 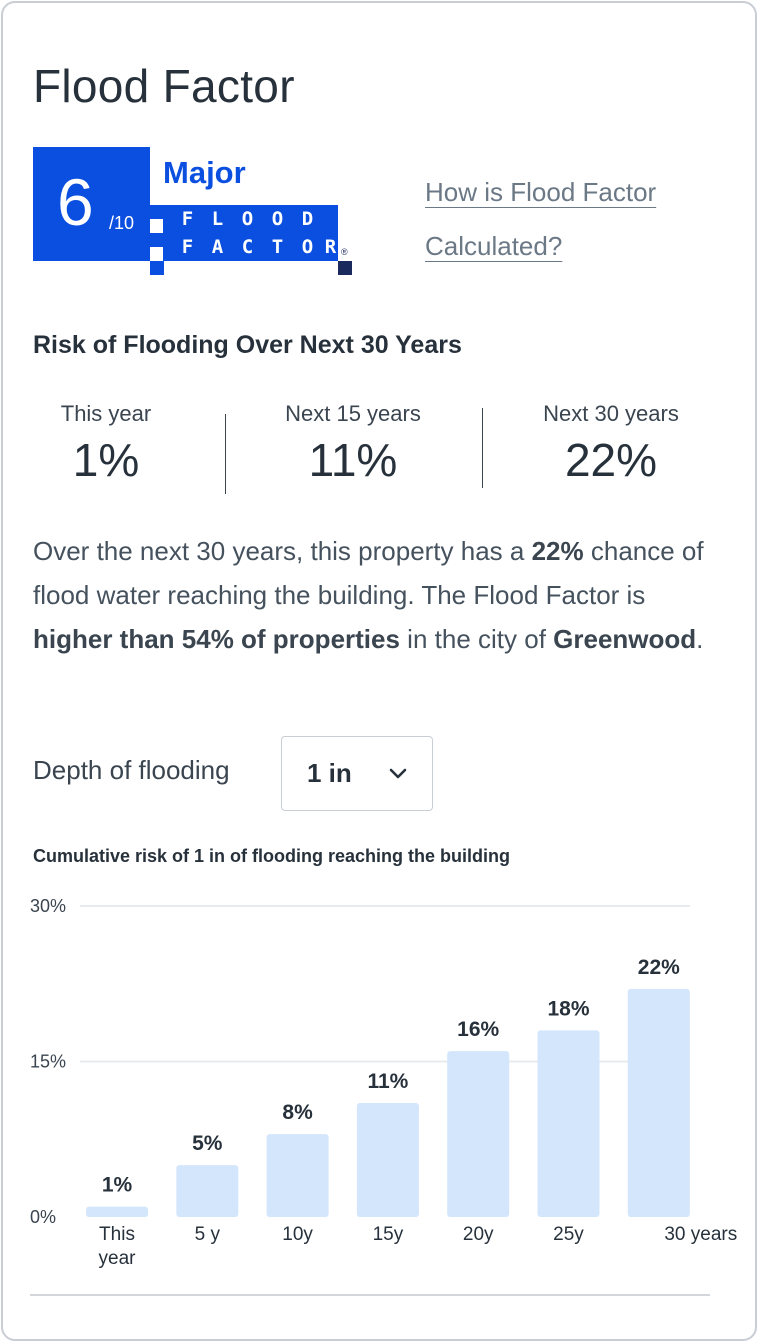 What do you see at coordinates (164, 86) in the screenshot?
I see `card-title: Flood Factor` at bounding box center [164, 86].